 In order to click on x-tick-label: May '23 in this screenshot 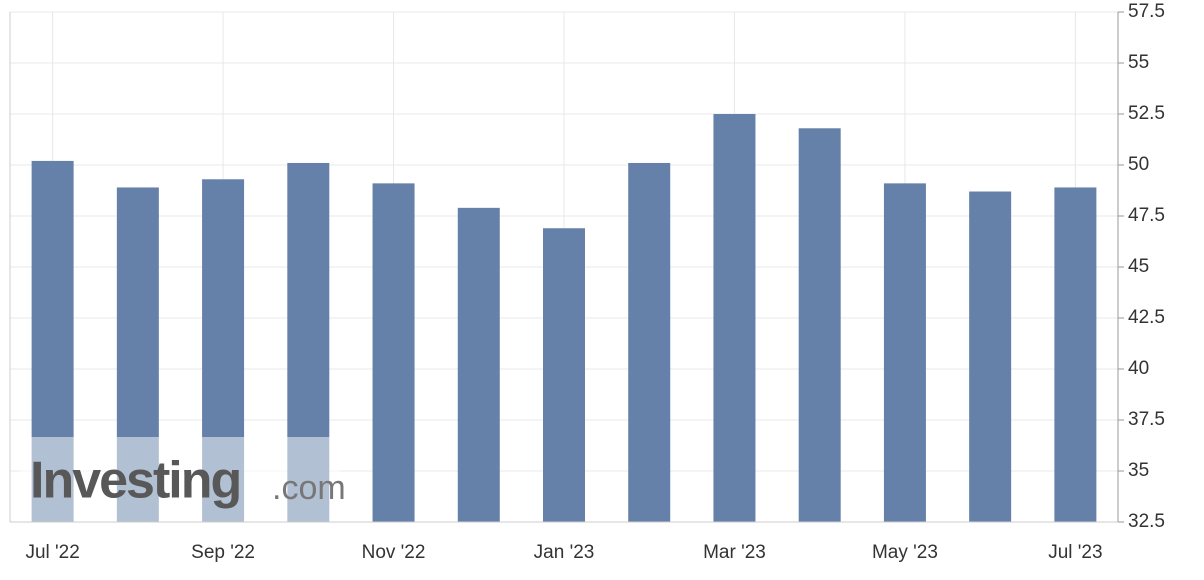, I will do `click(905, 552)`.